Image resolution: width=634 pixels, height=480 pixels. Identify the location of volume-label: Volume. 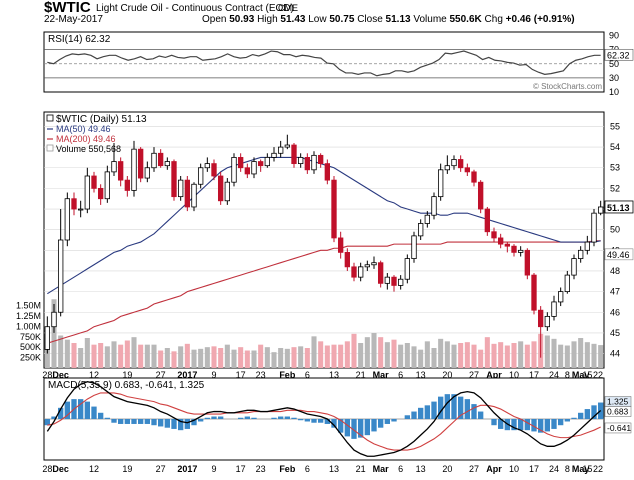
(430, 19).